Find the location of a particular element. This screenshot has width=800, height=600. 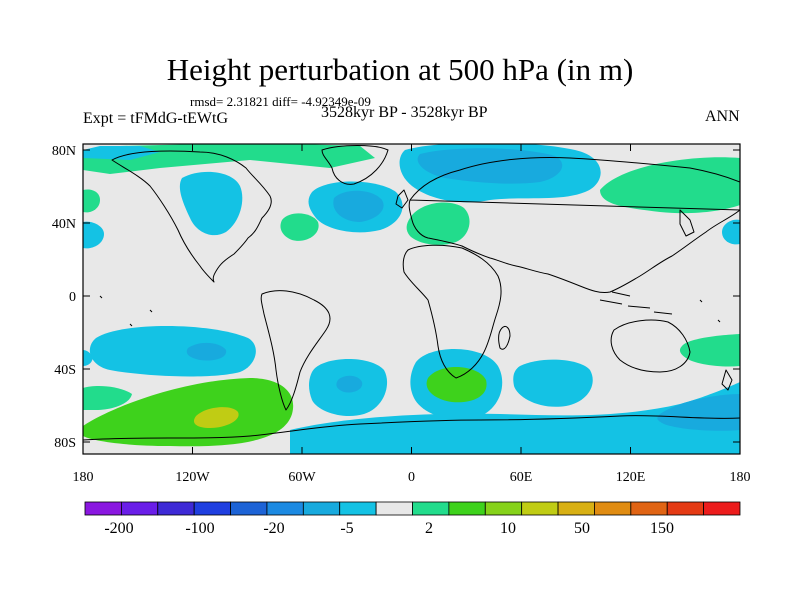

colorbar-label: -100 is located at coordinates (199, 528).